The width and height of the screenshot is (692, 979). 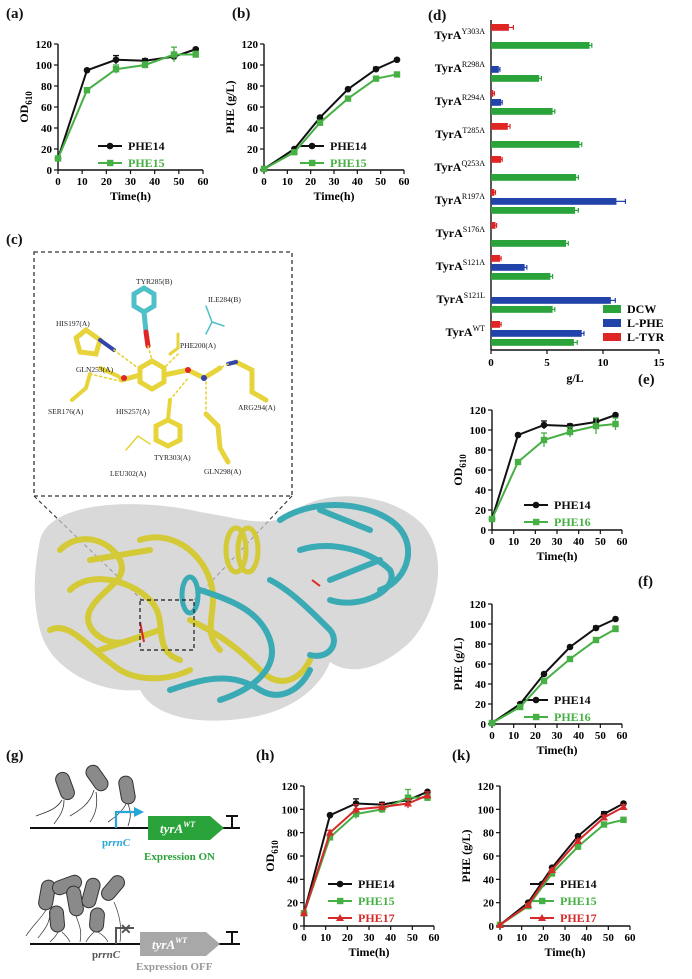 I want to click on panel-label-h: (h), so click(x=265, y=756).